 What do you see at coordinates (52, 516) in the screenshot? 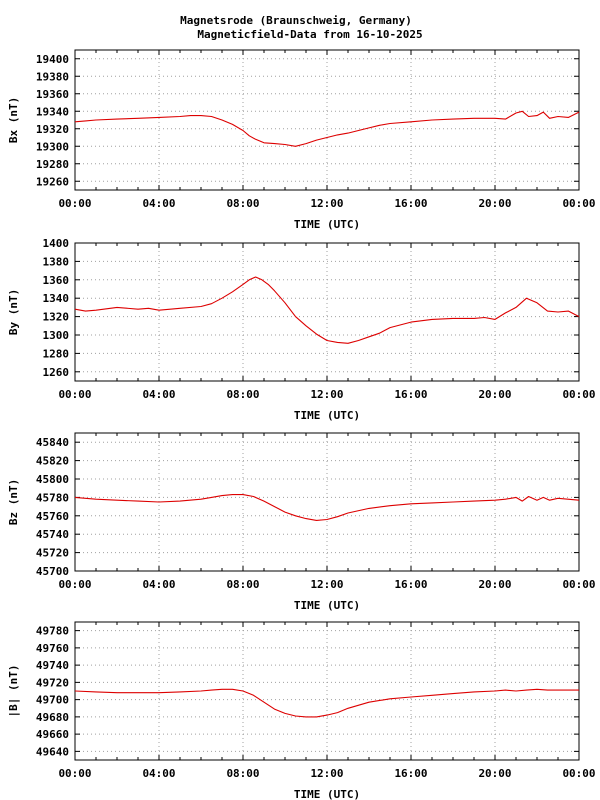
I see `y-tick-label: 45760` at bounding box center [52, 516].